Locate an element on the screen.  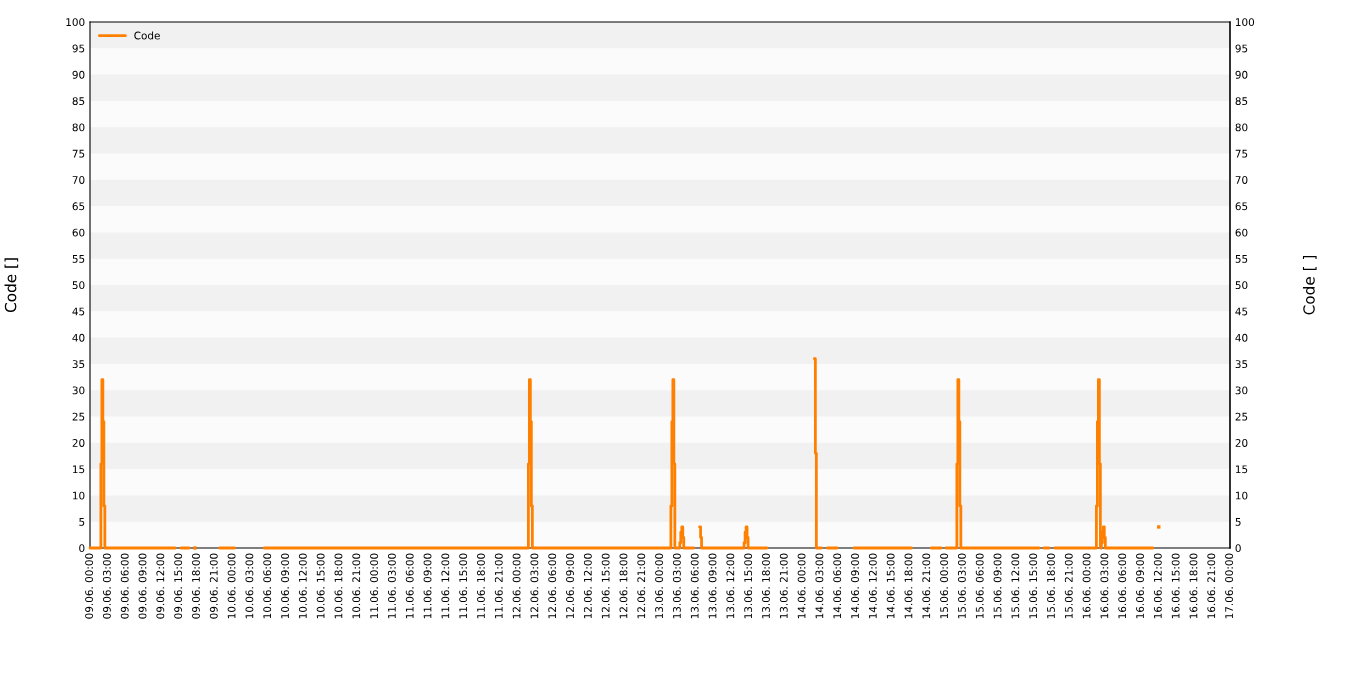
x-tick-label: 09.06. 00:00 is located at coordinates (89, 586).